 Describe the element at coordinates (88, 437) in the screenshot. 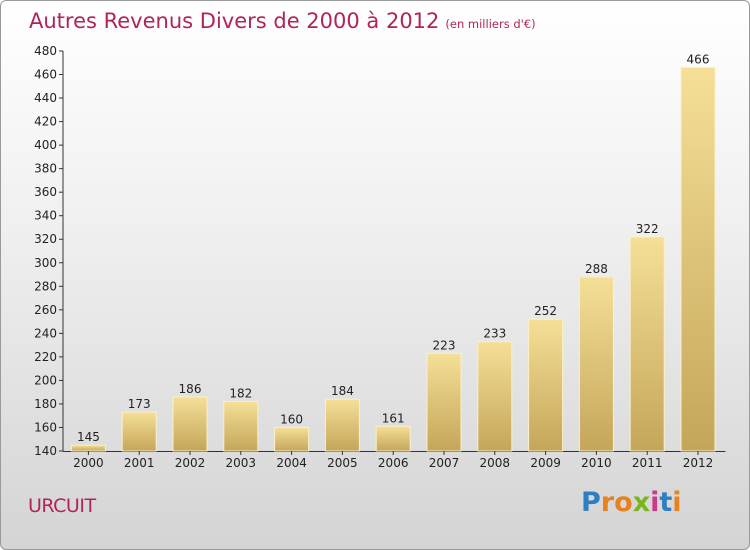

I see `data-label: 145` at that location.